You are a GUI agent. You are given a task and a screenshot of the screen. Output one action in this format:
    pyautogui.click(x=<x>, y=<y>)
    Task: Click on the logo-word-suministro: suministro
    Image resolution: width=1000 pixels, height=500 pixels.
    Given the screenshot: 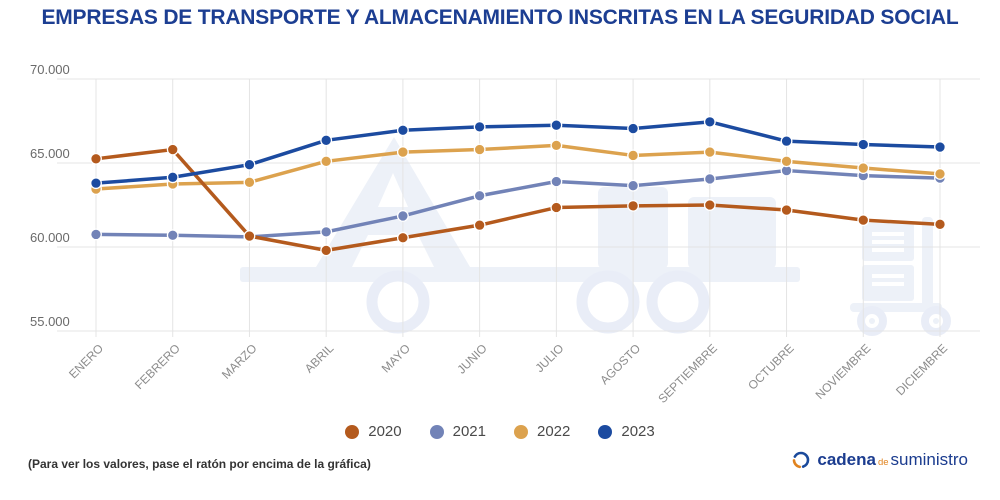 What is the action you would take?
    pyautogui.click(x=929, y=459)
    